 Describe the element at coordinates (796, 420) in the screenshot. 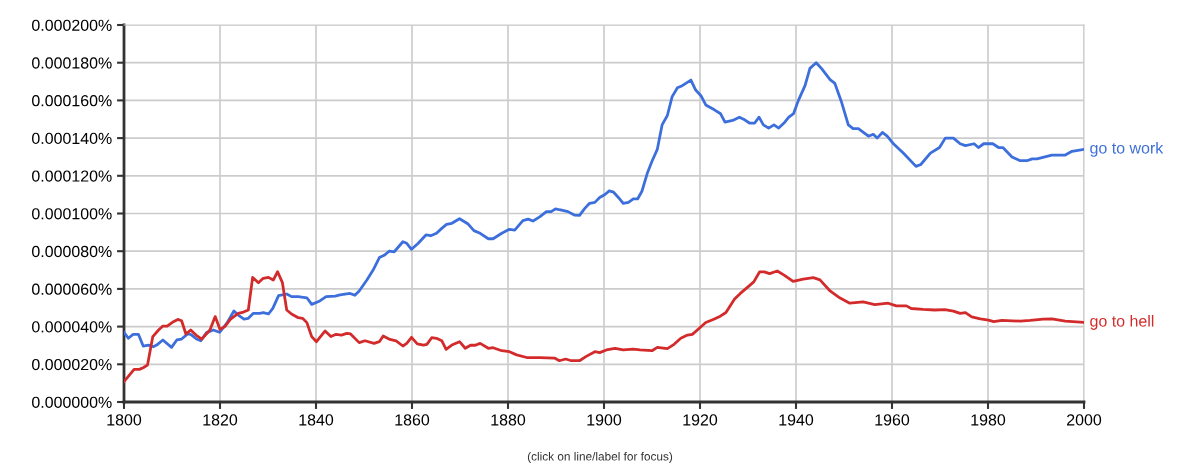

I see `x-tick-label: 1940` at that location.